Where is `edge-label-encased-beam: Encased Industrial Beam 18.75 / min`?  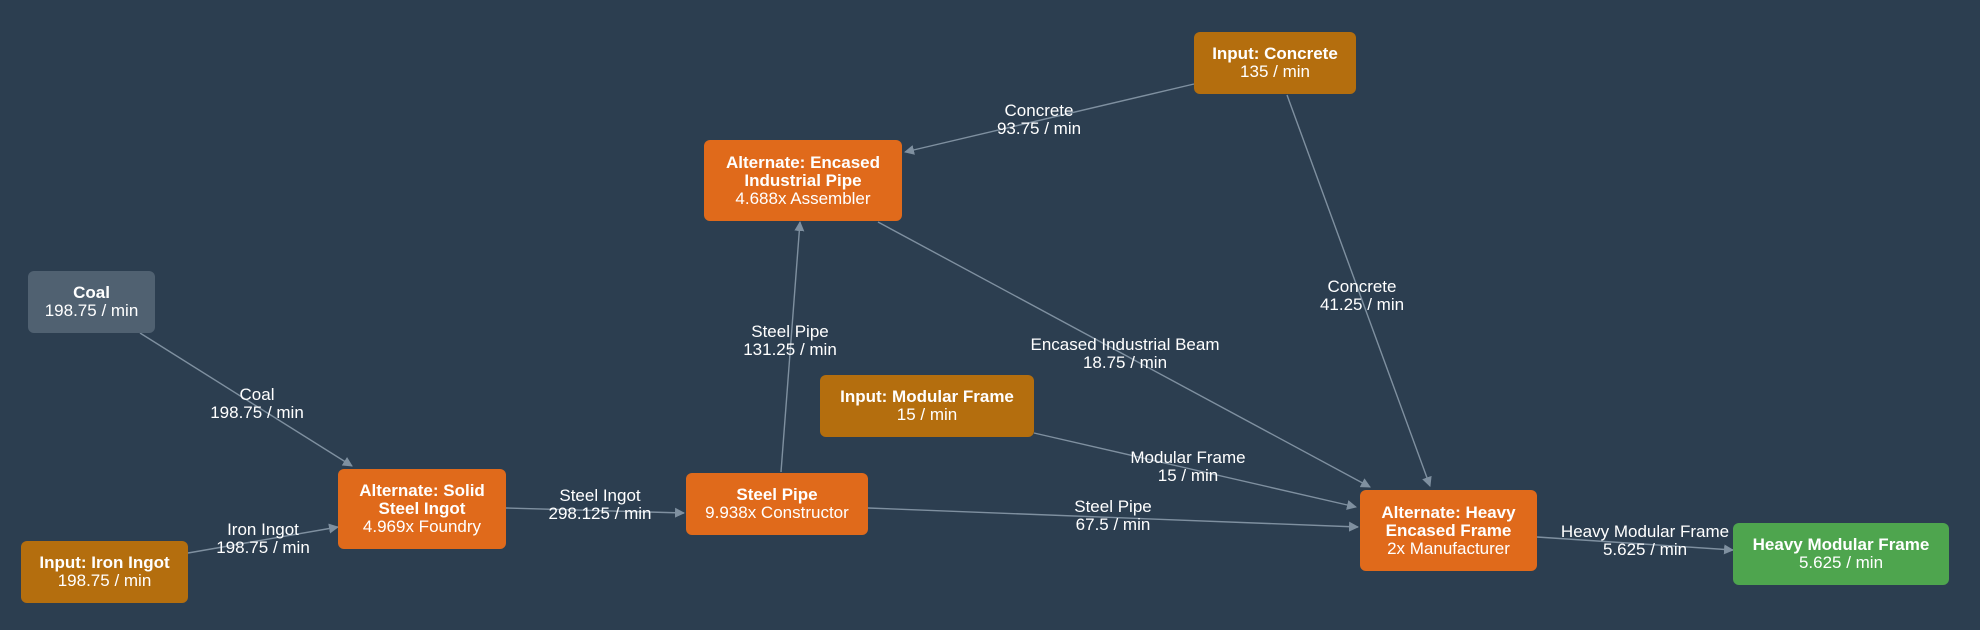
edge-label-encased-beam: Encased Industrial Beam 18.75 / min is located at coordinates (1125, 354).